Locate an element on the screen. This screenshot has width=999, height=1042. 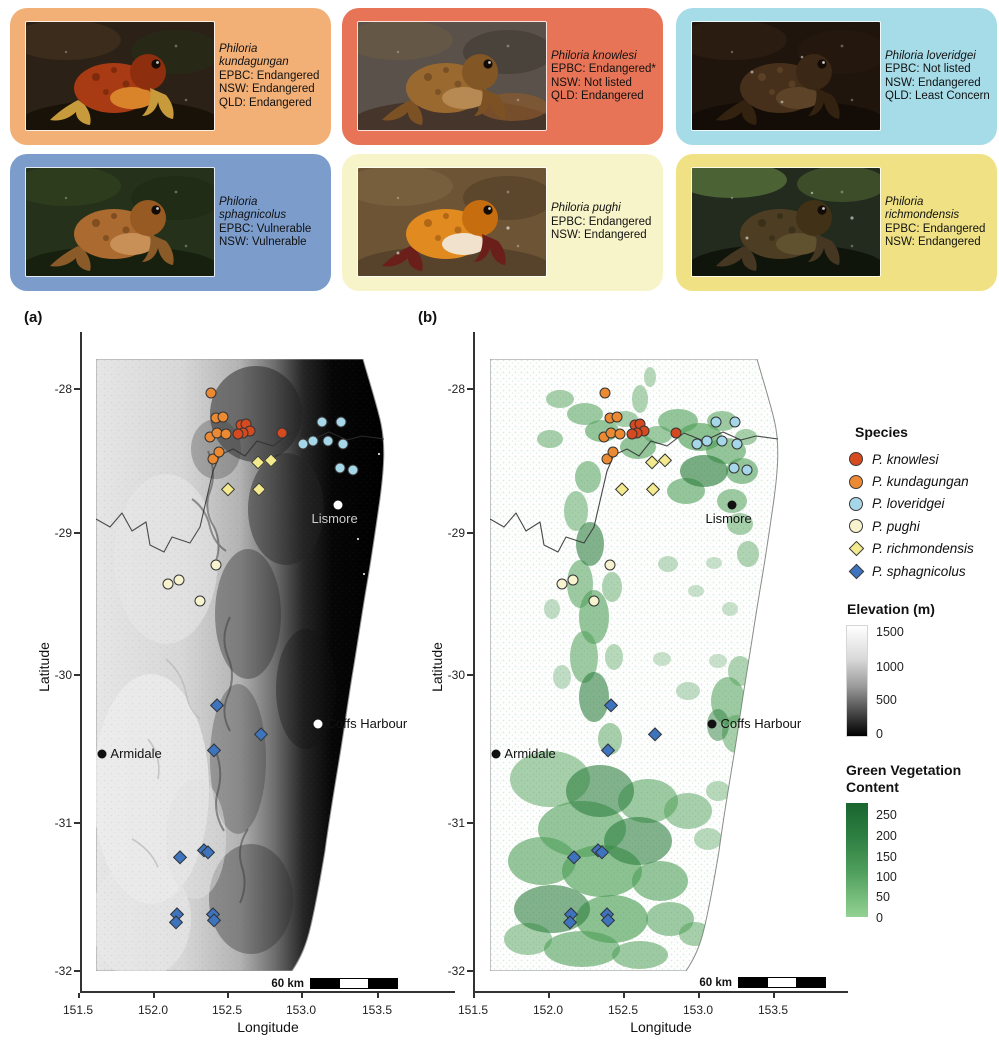
legend-label: P. pughi is located at coordinates (896, 526).